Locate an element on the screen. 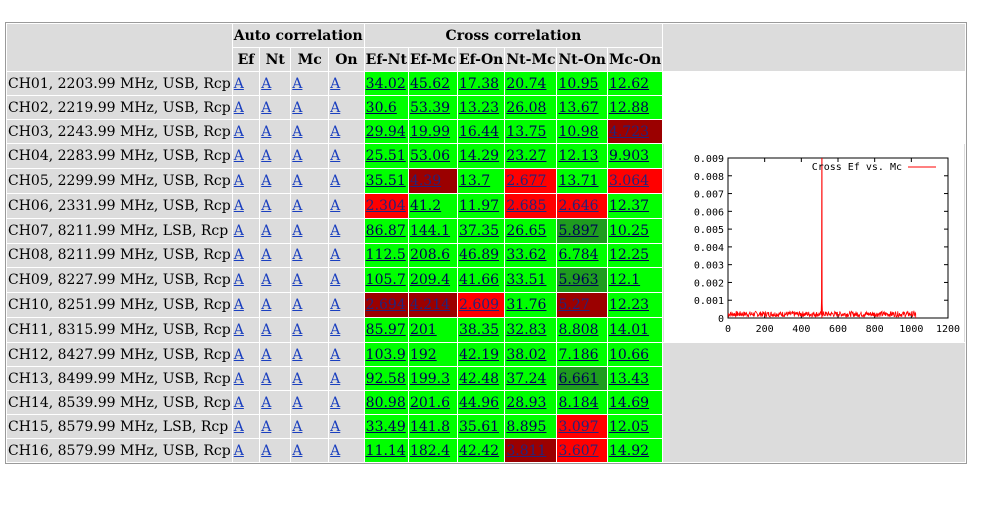 The height and width of the screenshot is (513, 999). cross-correlation-value-link: 13.7 is located at coordinates (474, 180).